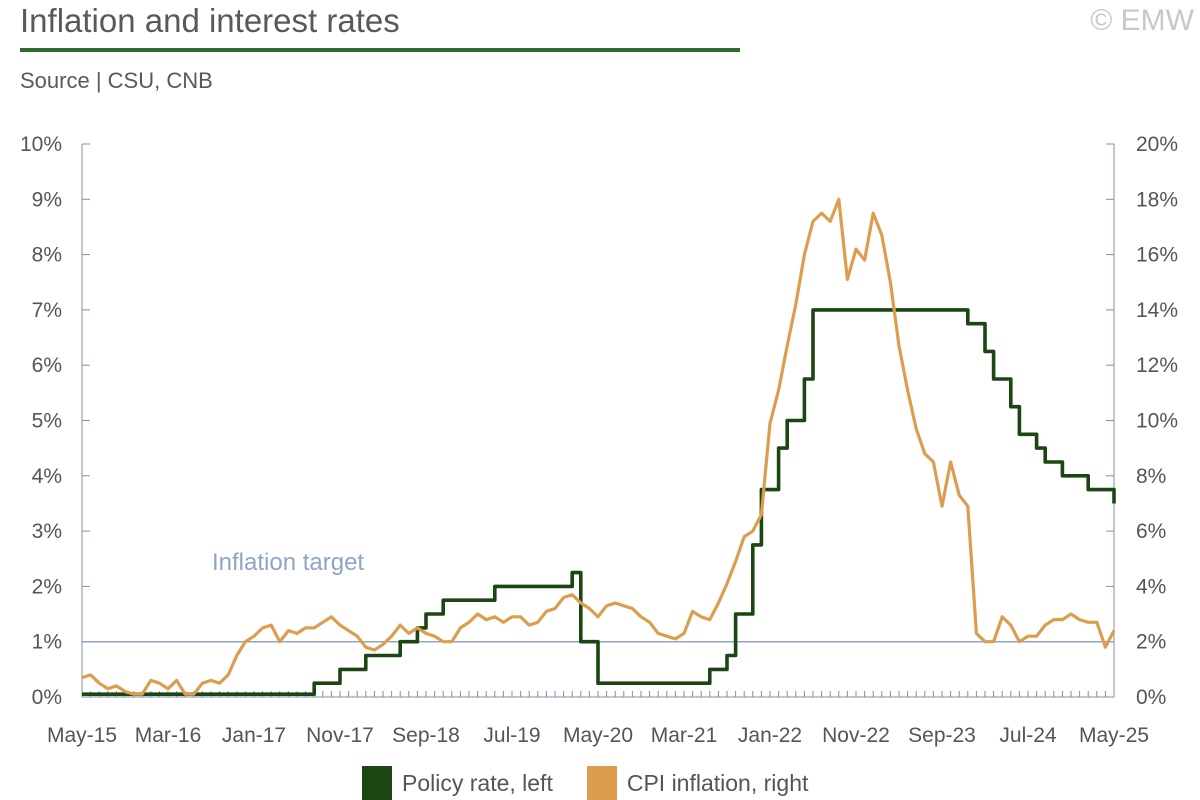 Image resolution: width=1200 pixels, height=800 pixels. I want to click on y-right-tick-label: 6%, so click(1151, 531).